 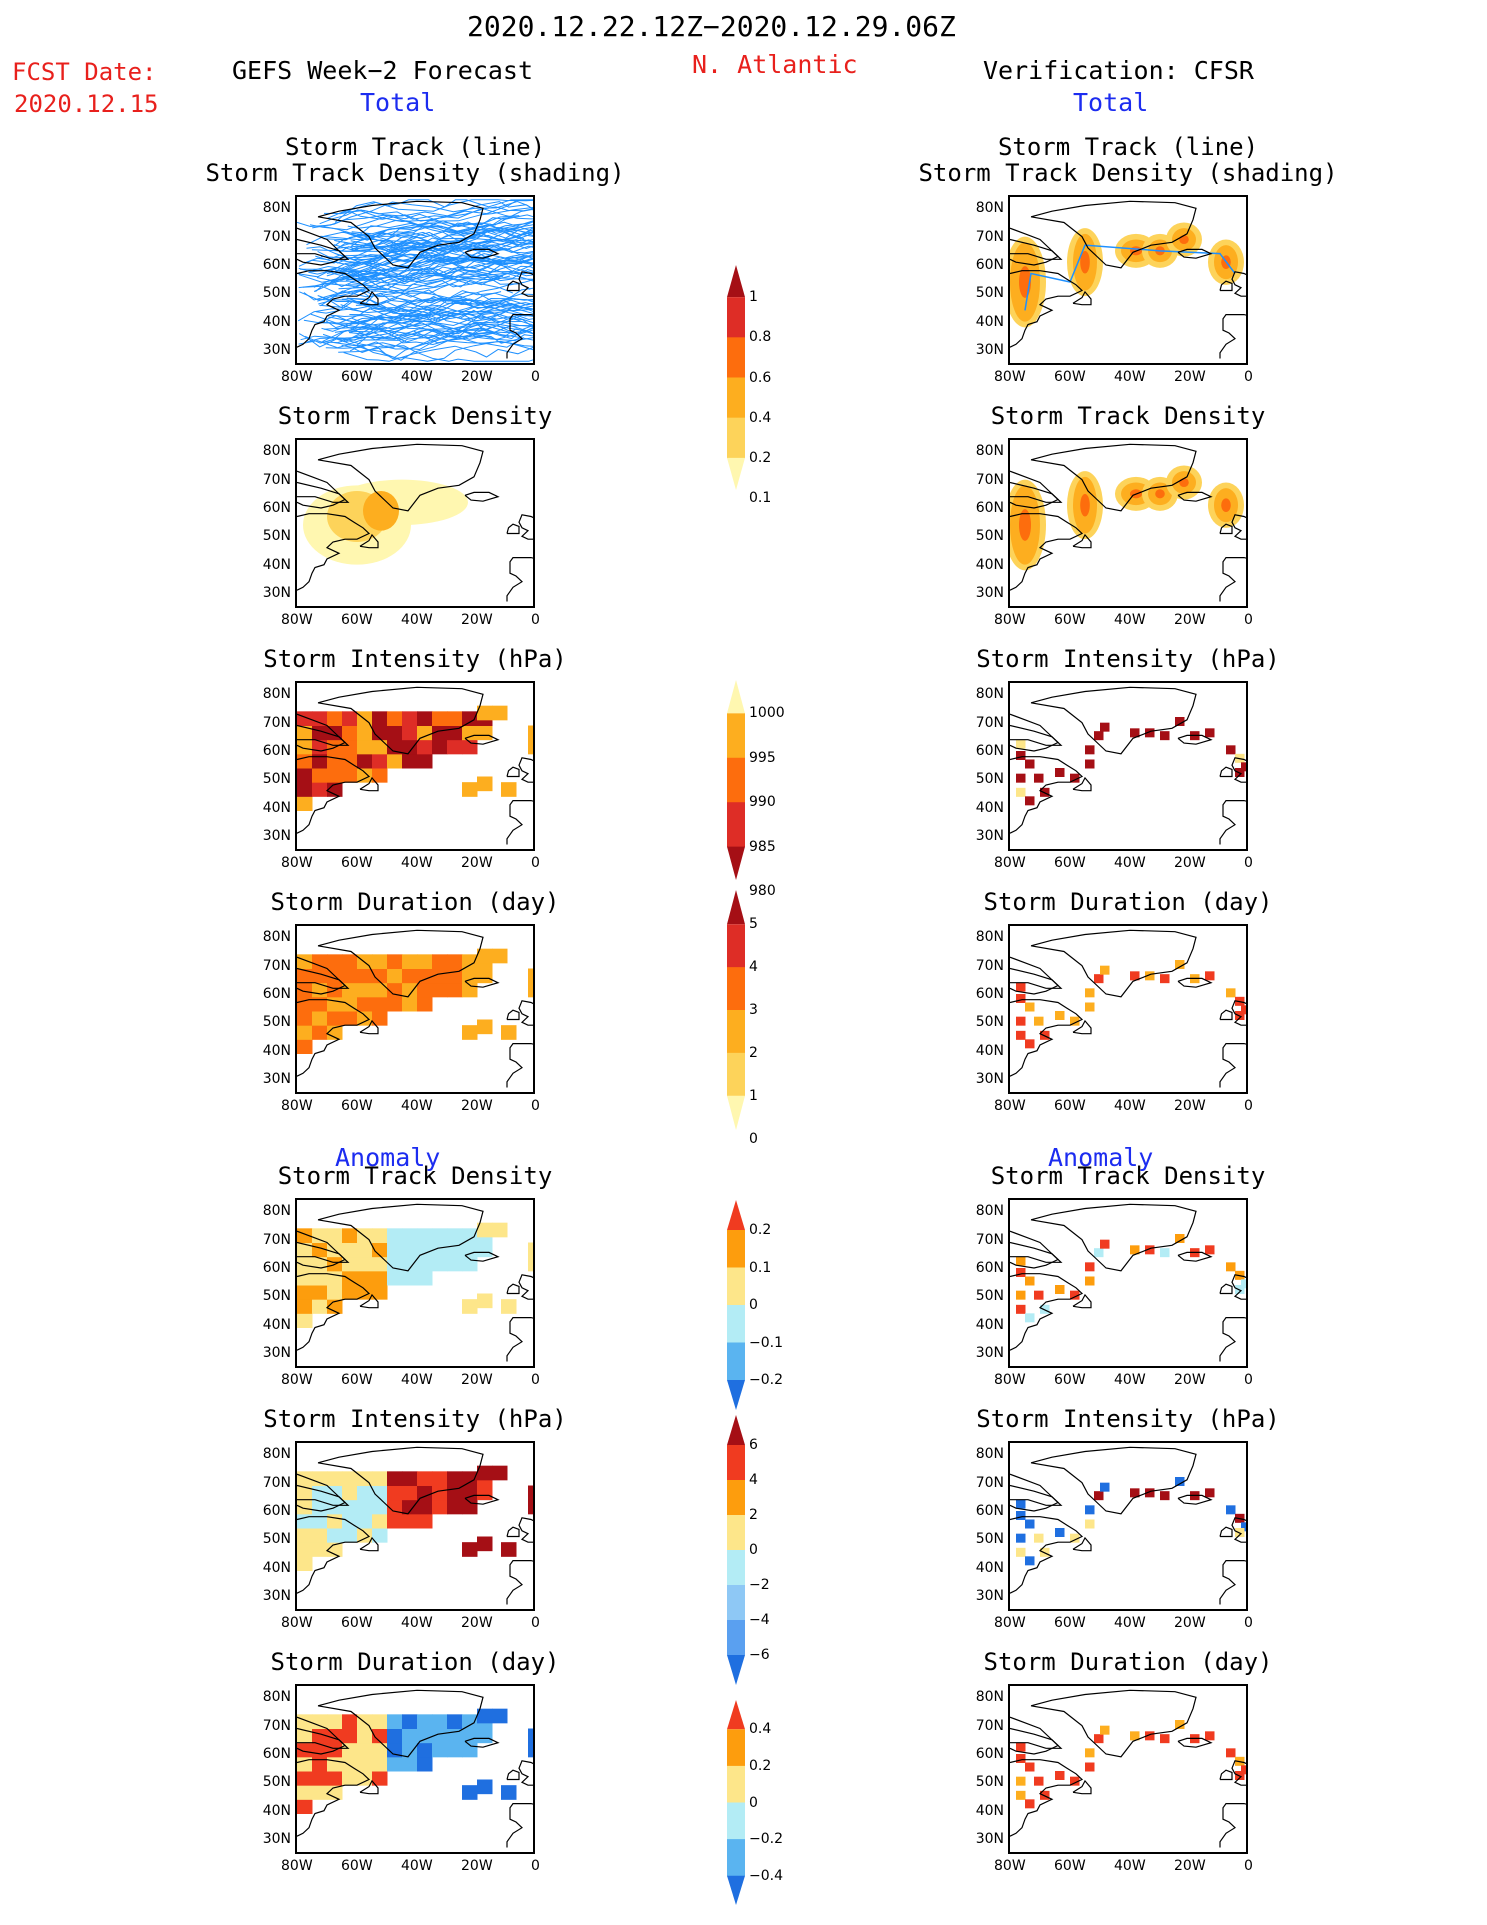 I want to click on map-panel-obs-anom-density, so click(x=1128, y=1283).